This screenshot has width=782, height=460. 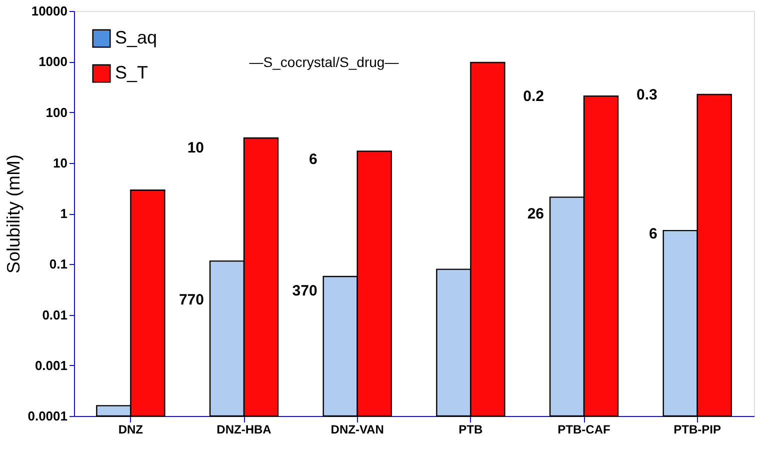 I want to click on y-tick-label: 100, so click(x=57, y=112).